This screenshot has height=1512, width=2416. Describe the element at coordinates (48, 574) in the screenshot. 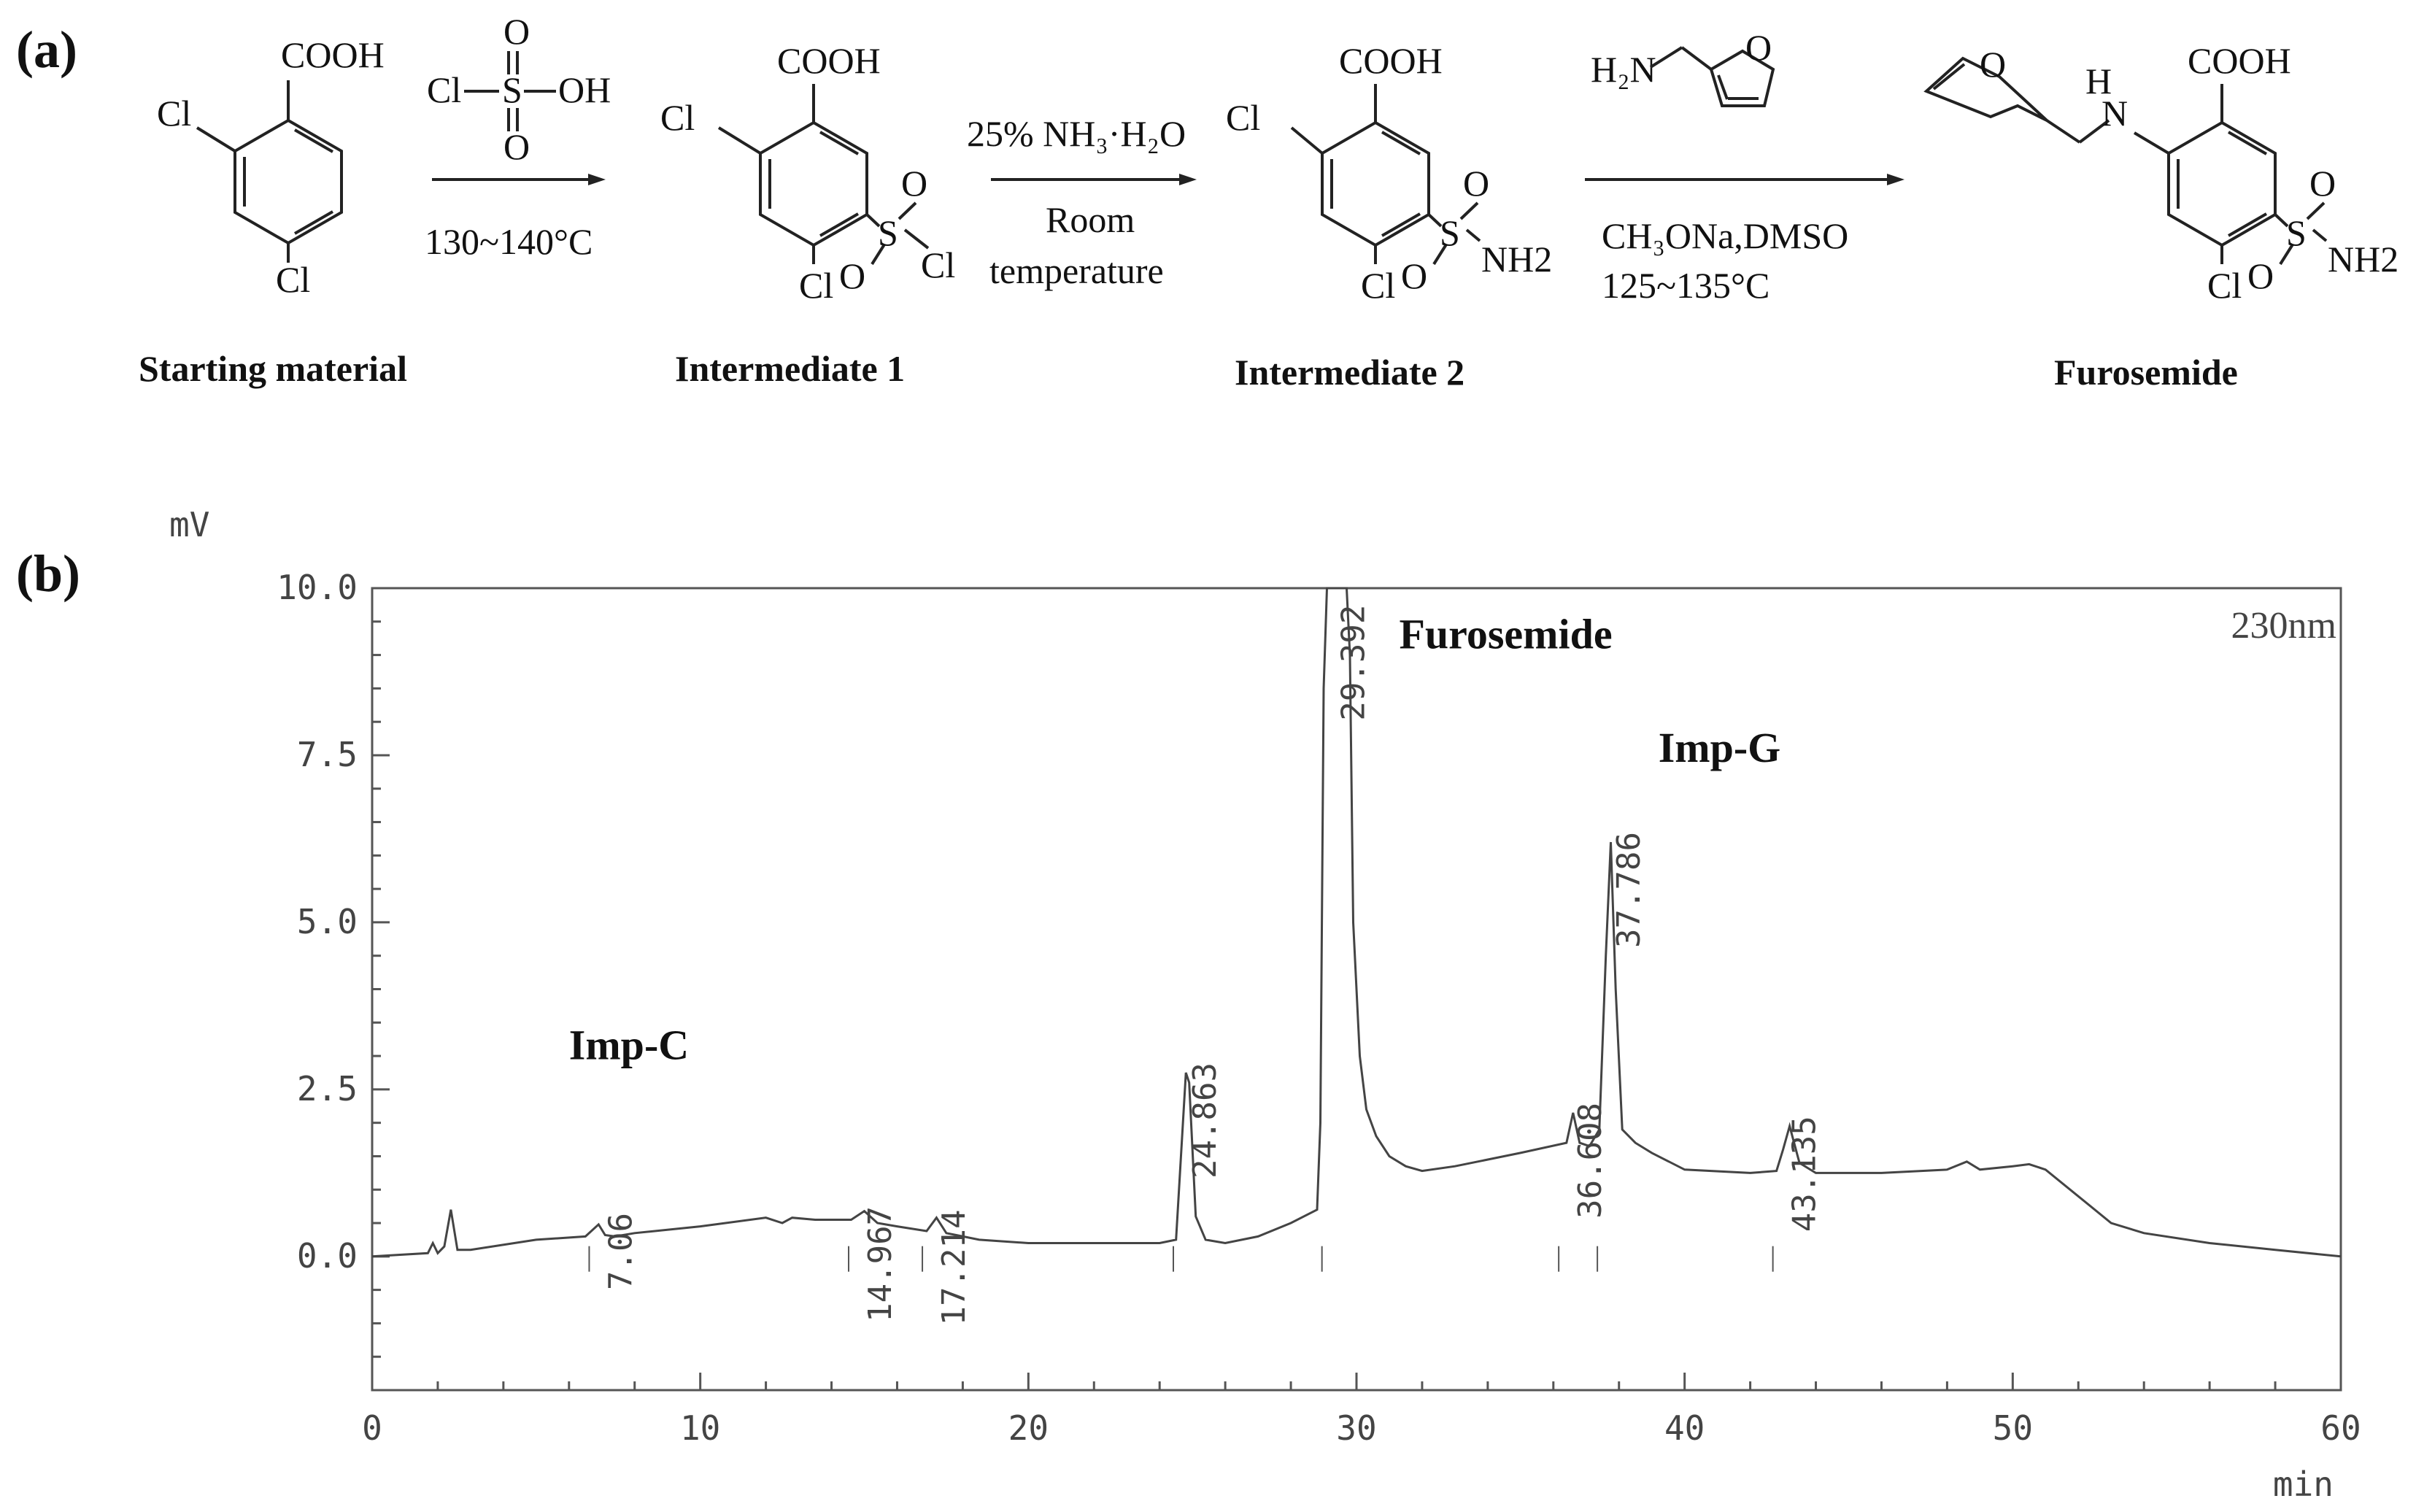

I see `panel-b-label: (b)` at that location.